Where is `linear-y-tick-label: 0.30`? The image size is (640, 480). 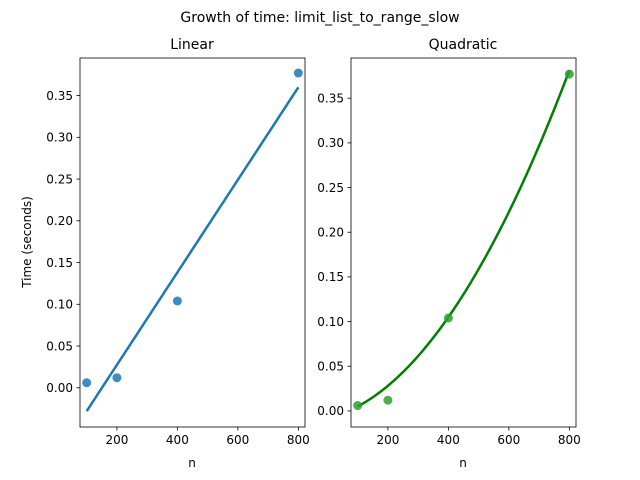
linear-y-tick-label: 0.30 is located at coordinates (59, 138).